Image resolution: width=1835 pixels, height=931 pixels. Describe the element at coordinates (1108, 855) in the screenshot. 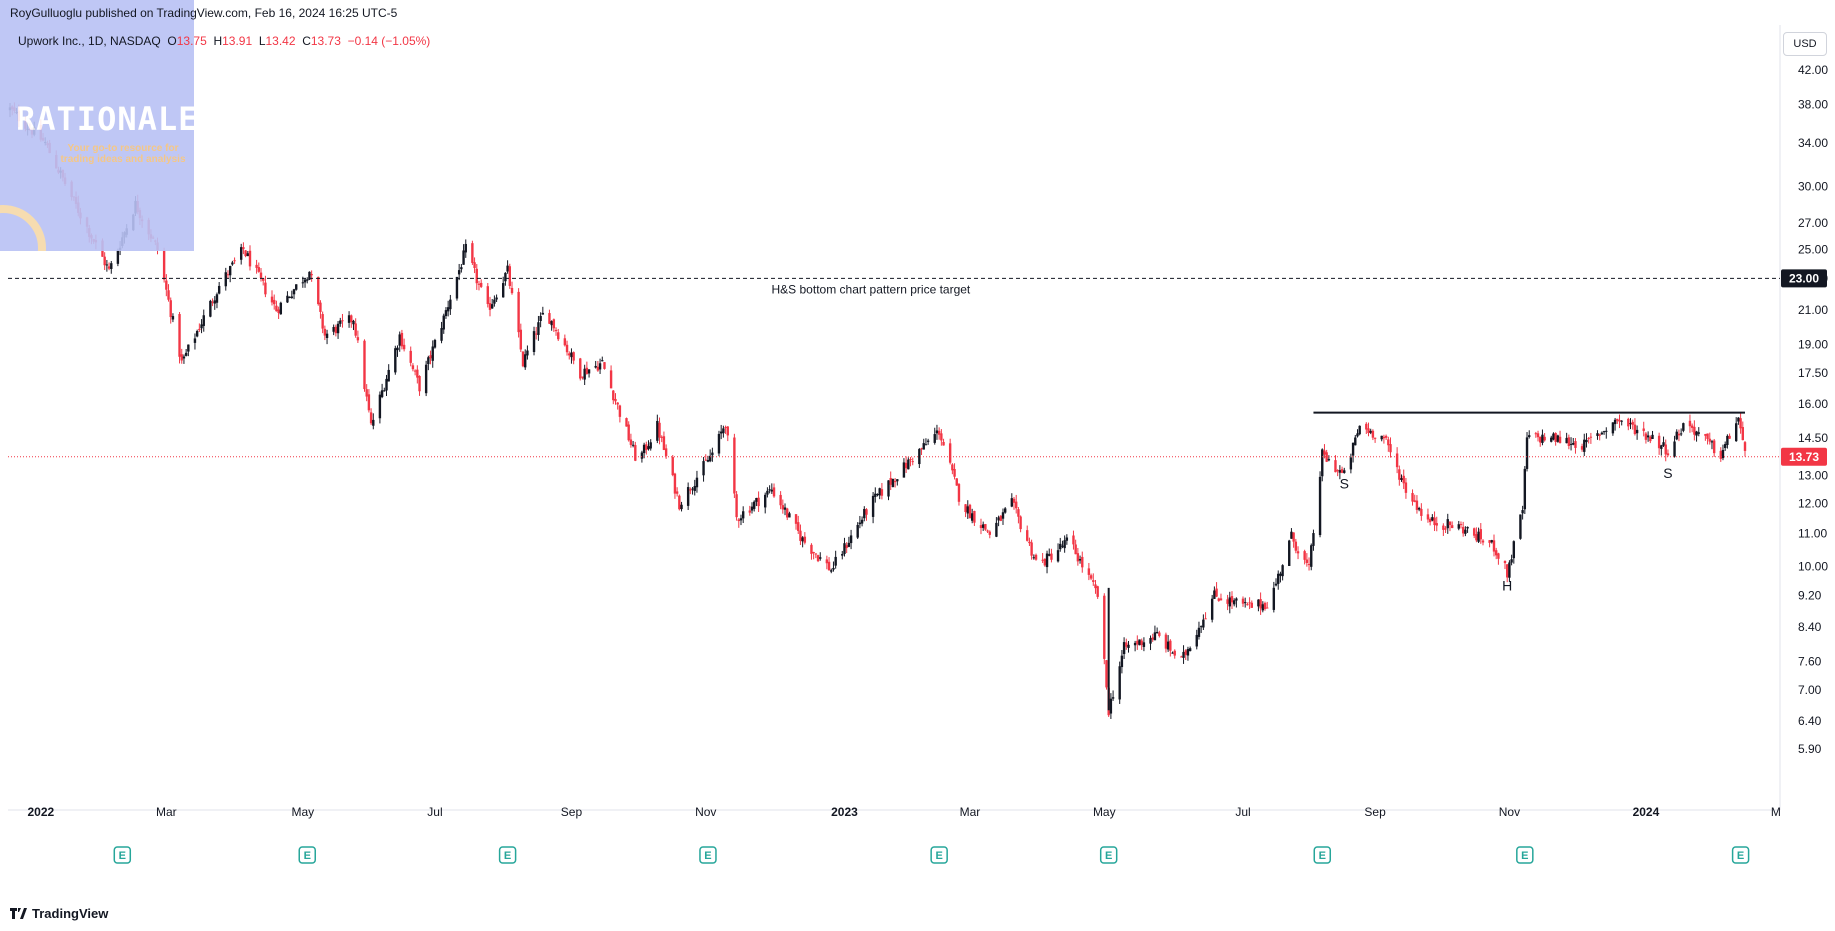

I see `earnings-e-box` at that location.